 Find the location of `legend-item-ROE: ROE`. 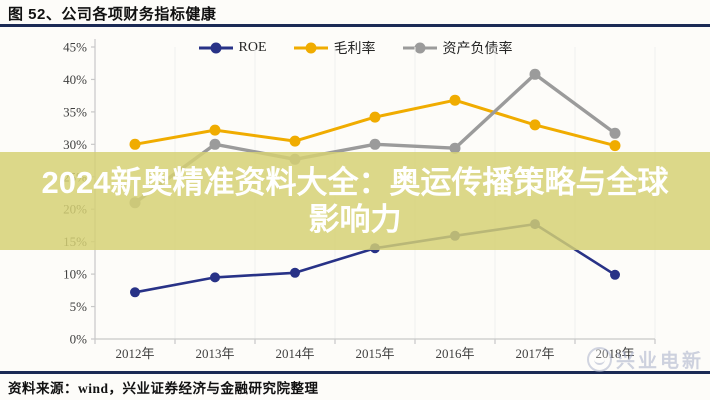

legend-item-ROE: ROE is located at coordinates (232, 48).